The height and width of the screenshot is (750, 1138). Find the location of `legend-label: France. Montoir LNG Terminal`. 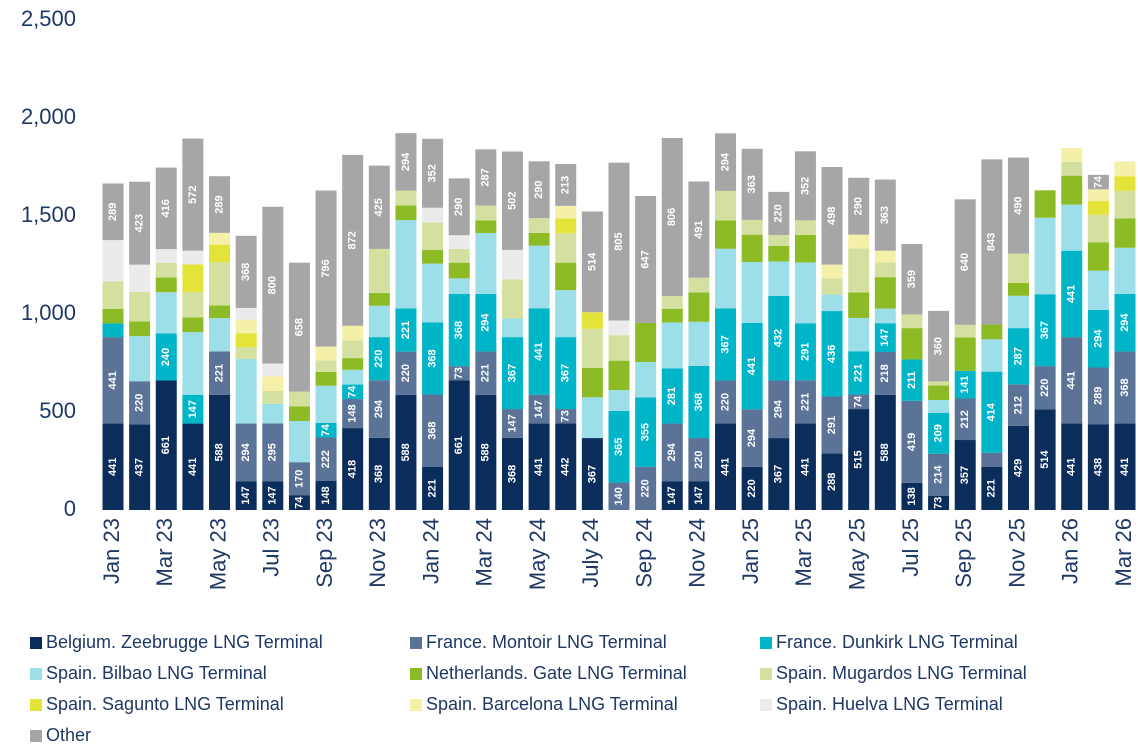

legend-label: France. Montoir LNG Terminal is located at coordinates (546, 642).